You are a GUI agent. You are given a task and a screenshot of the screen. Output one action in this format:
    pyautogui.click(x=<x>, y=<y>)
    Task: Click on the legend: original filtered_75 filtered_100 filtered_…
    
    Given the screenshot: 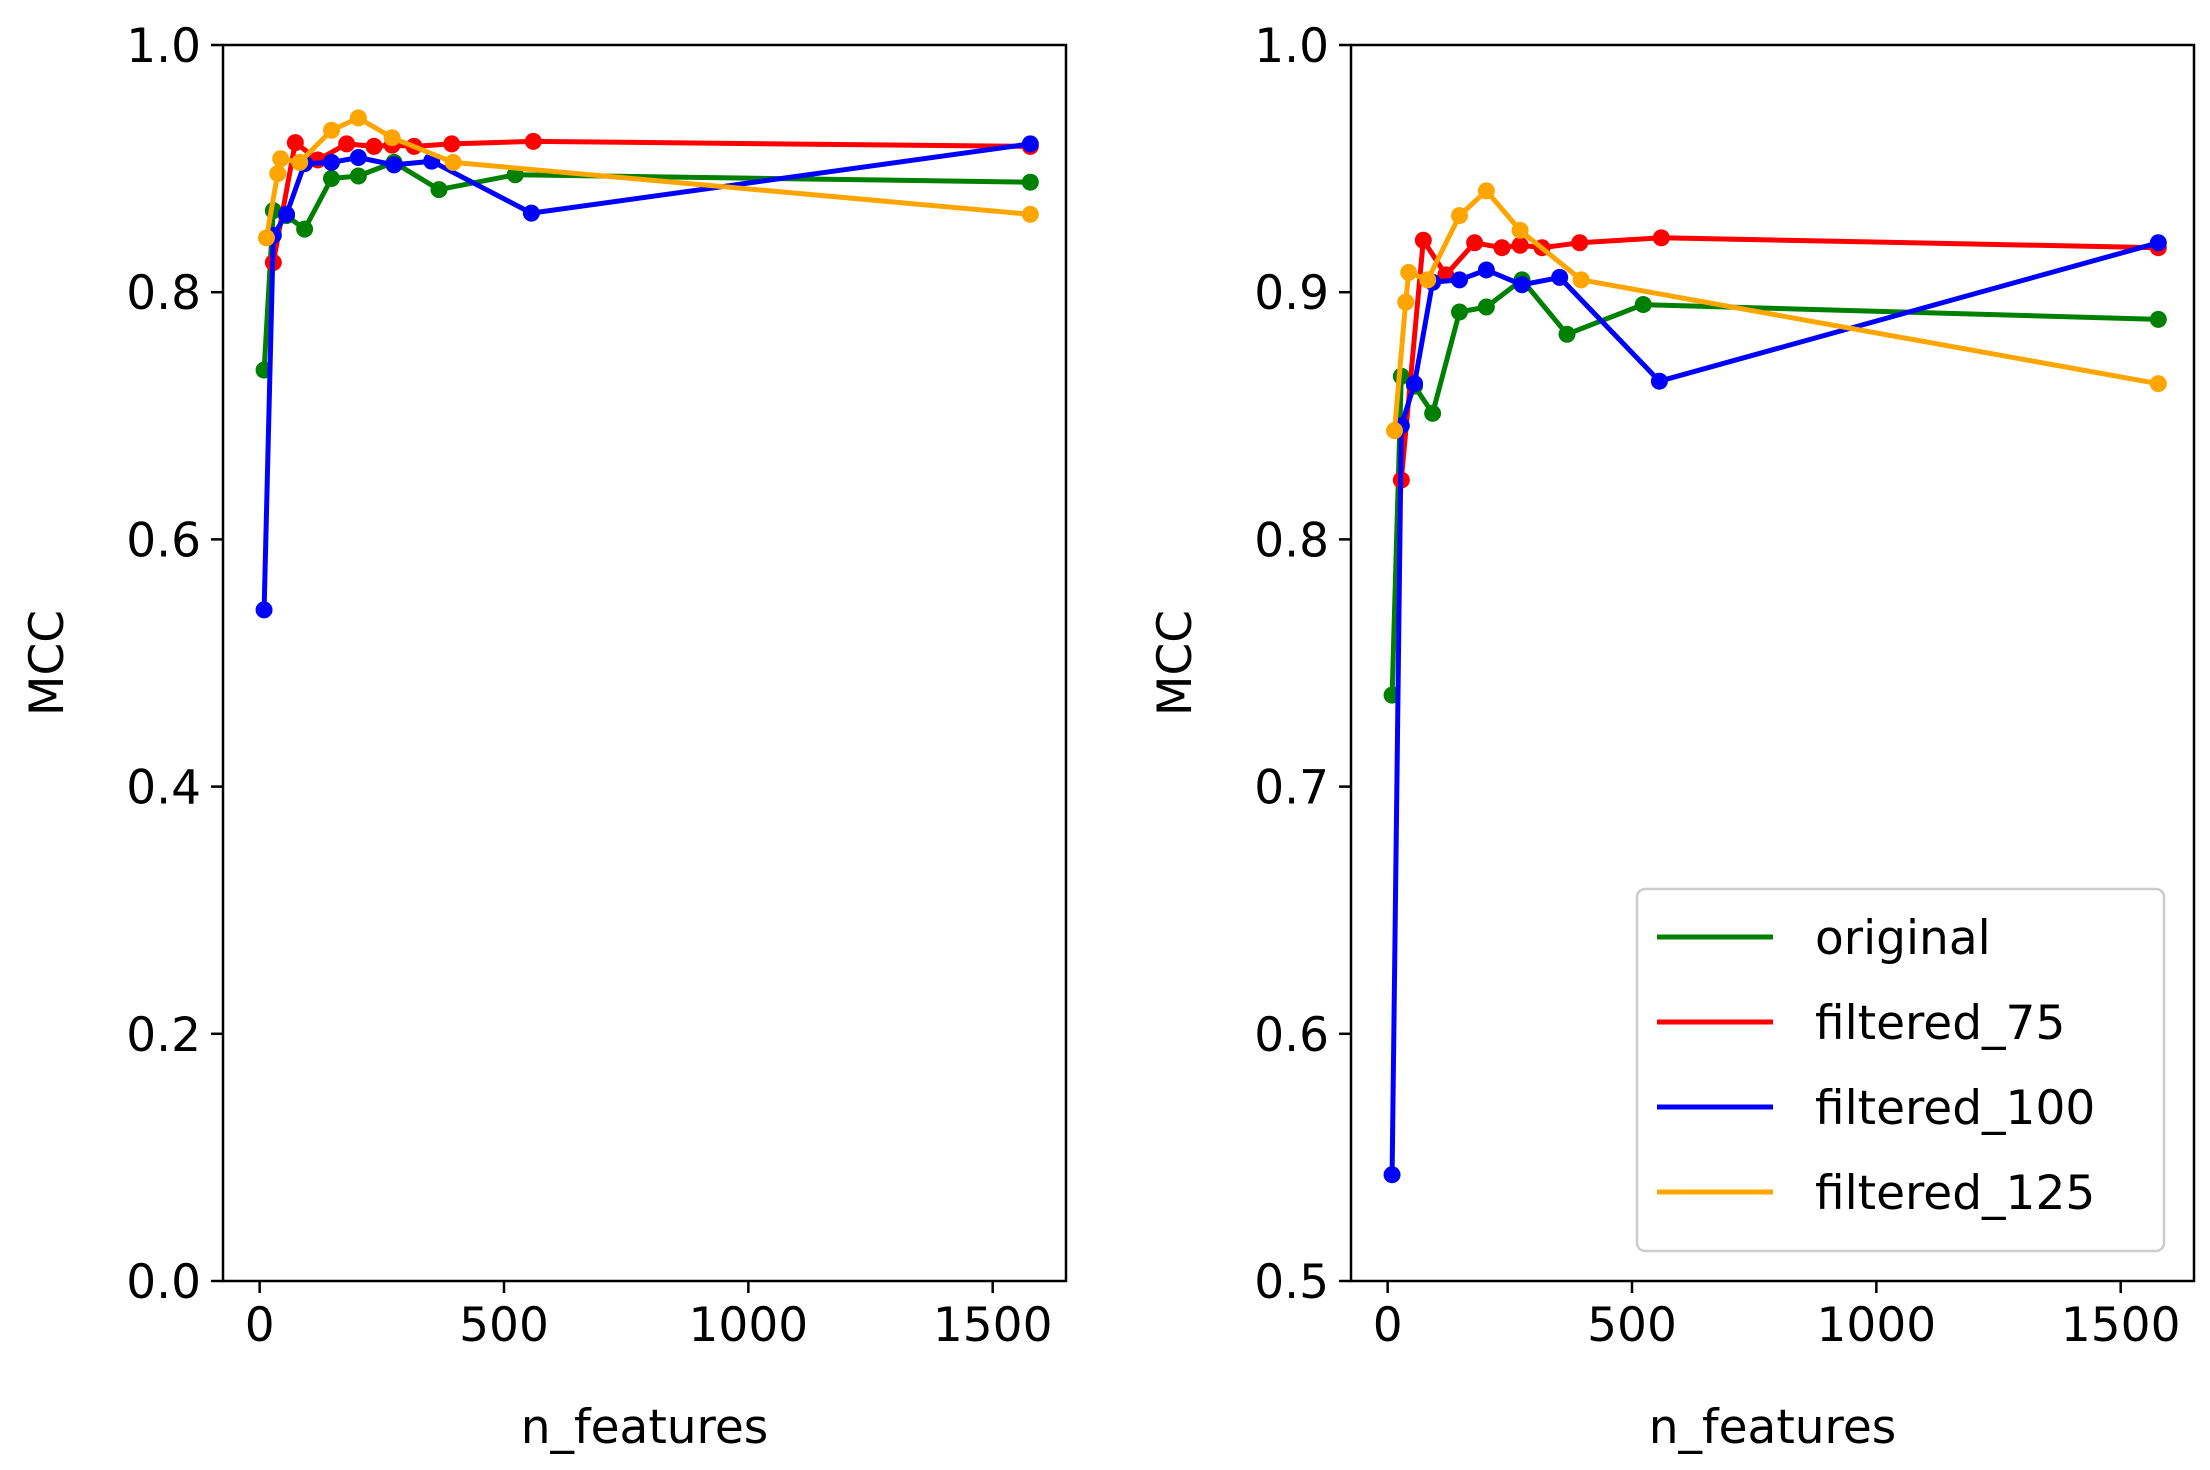 What is the action you would take?
    pyautogui.click(x=1900, y=1070)
    